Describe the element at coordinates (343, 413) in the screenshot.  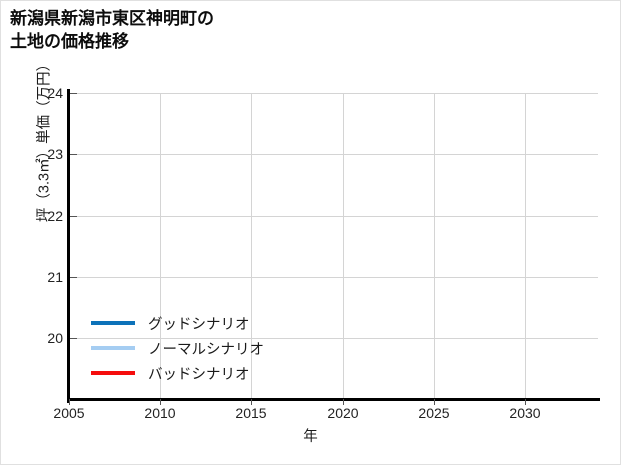
I see `x-tick-label-2020: 2020` at that location.